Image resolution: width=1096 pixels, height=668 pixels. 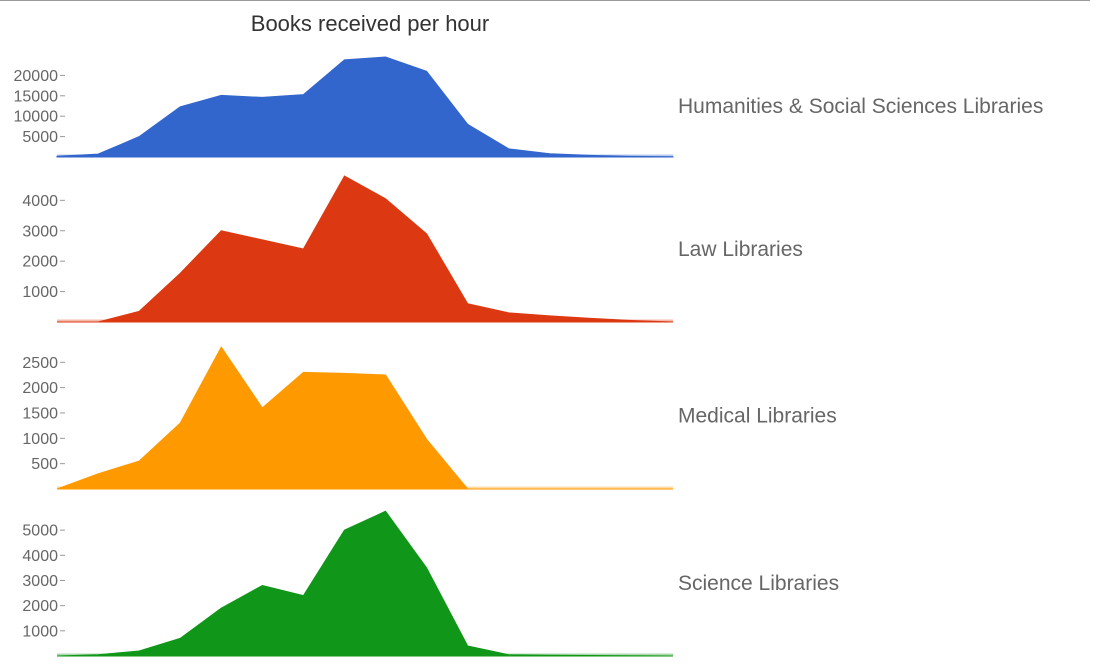 What do you see at coordinates (36, 76) in the screenshot?
I see `y-tick-label: 20000` at bounding box center [36, 76].